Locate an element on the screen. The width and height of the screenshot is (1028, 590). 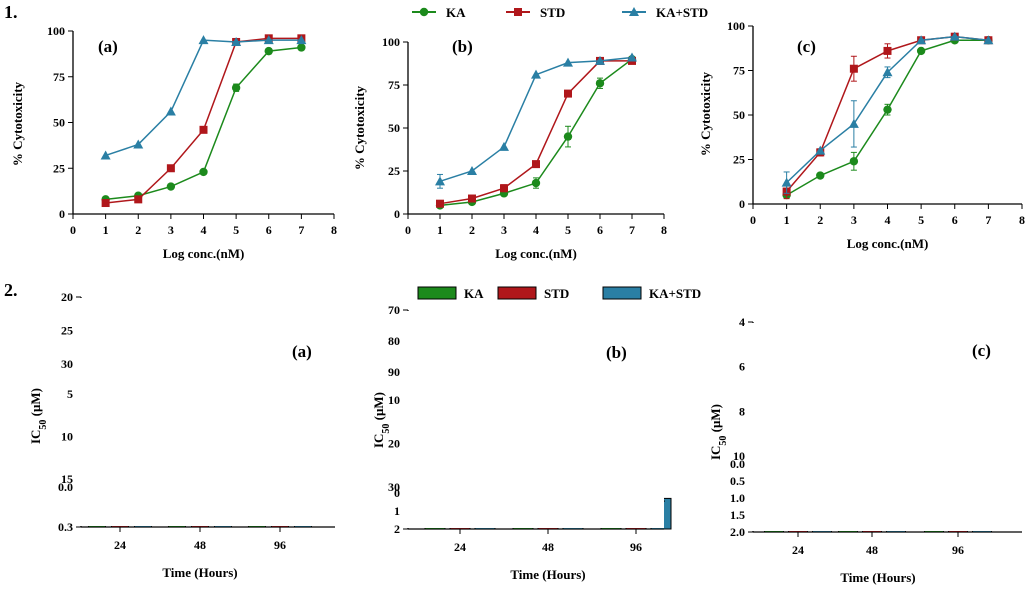
x-tick-label: 4 is located at coordinates (536, 230).